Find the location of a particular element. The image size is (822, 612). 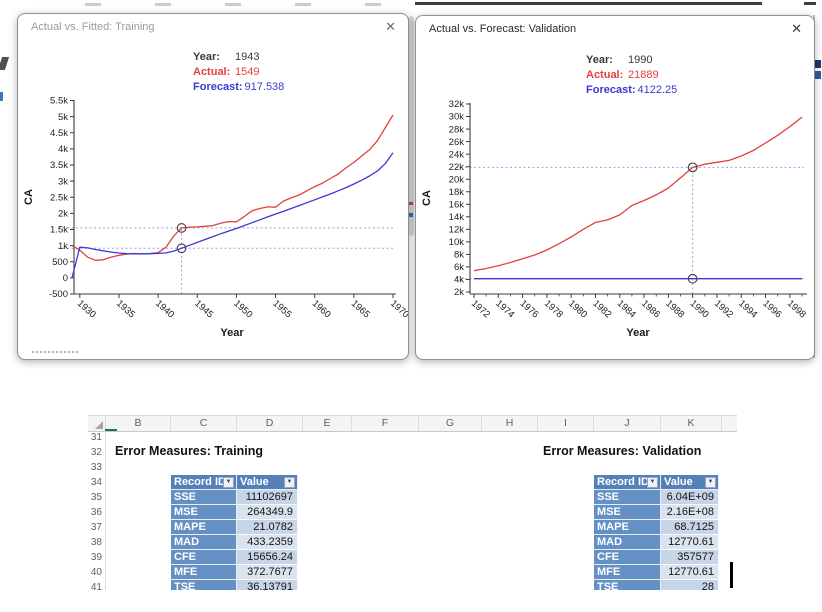

tooltip-row-year: Year: 1943 is located at coordinates (238, 57).